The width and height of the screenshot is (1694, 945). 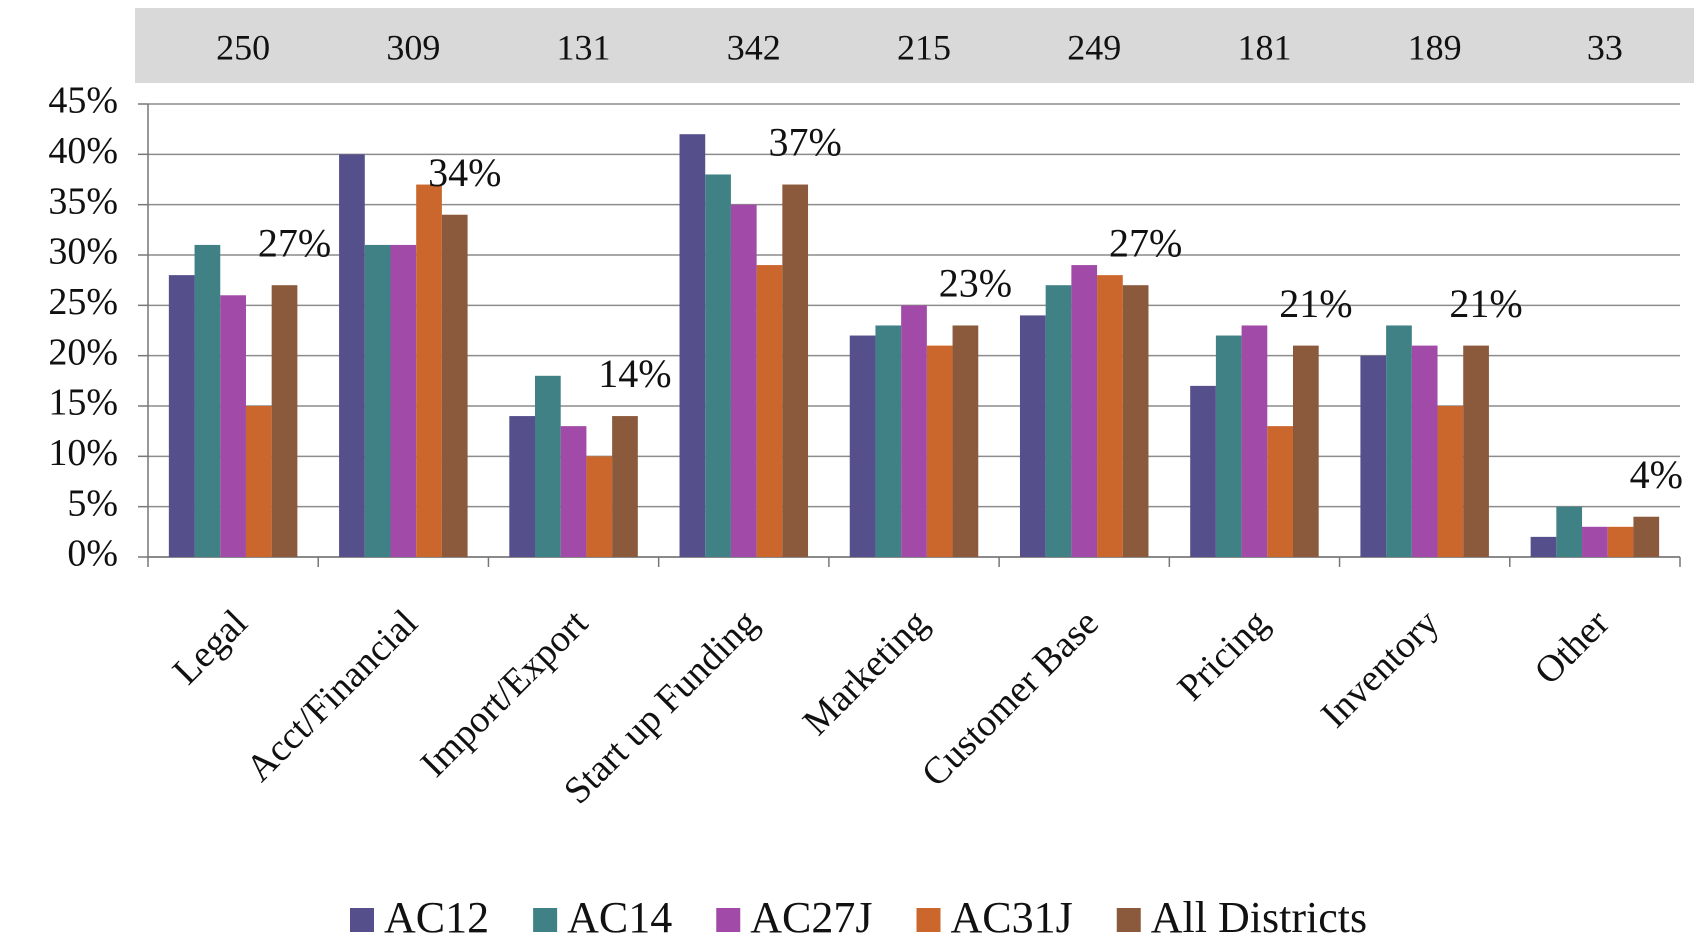 What do you see at coordinates (83, 403) in the screenshot?
I see `y-tick-label: 15%` at bounding box center [83, 403].